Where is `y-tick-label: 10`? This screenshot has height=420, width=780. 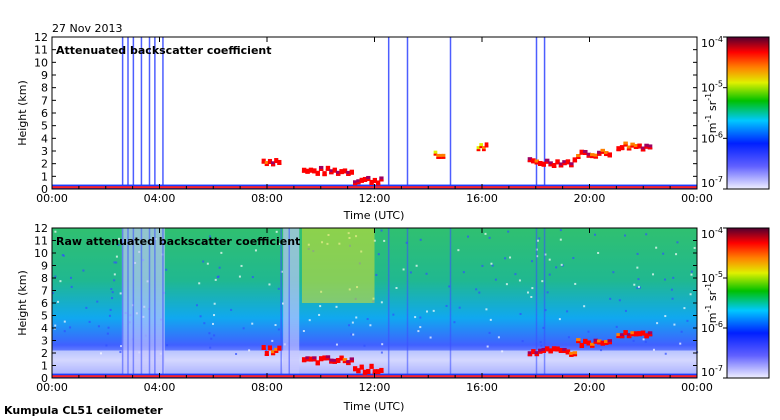
y-tick-label: 10 is located at coordinates (41, 62).